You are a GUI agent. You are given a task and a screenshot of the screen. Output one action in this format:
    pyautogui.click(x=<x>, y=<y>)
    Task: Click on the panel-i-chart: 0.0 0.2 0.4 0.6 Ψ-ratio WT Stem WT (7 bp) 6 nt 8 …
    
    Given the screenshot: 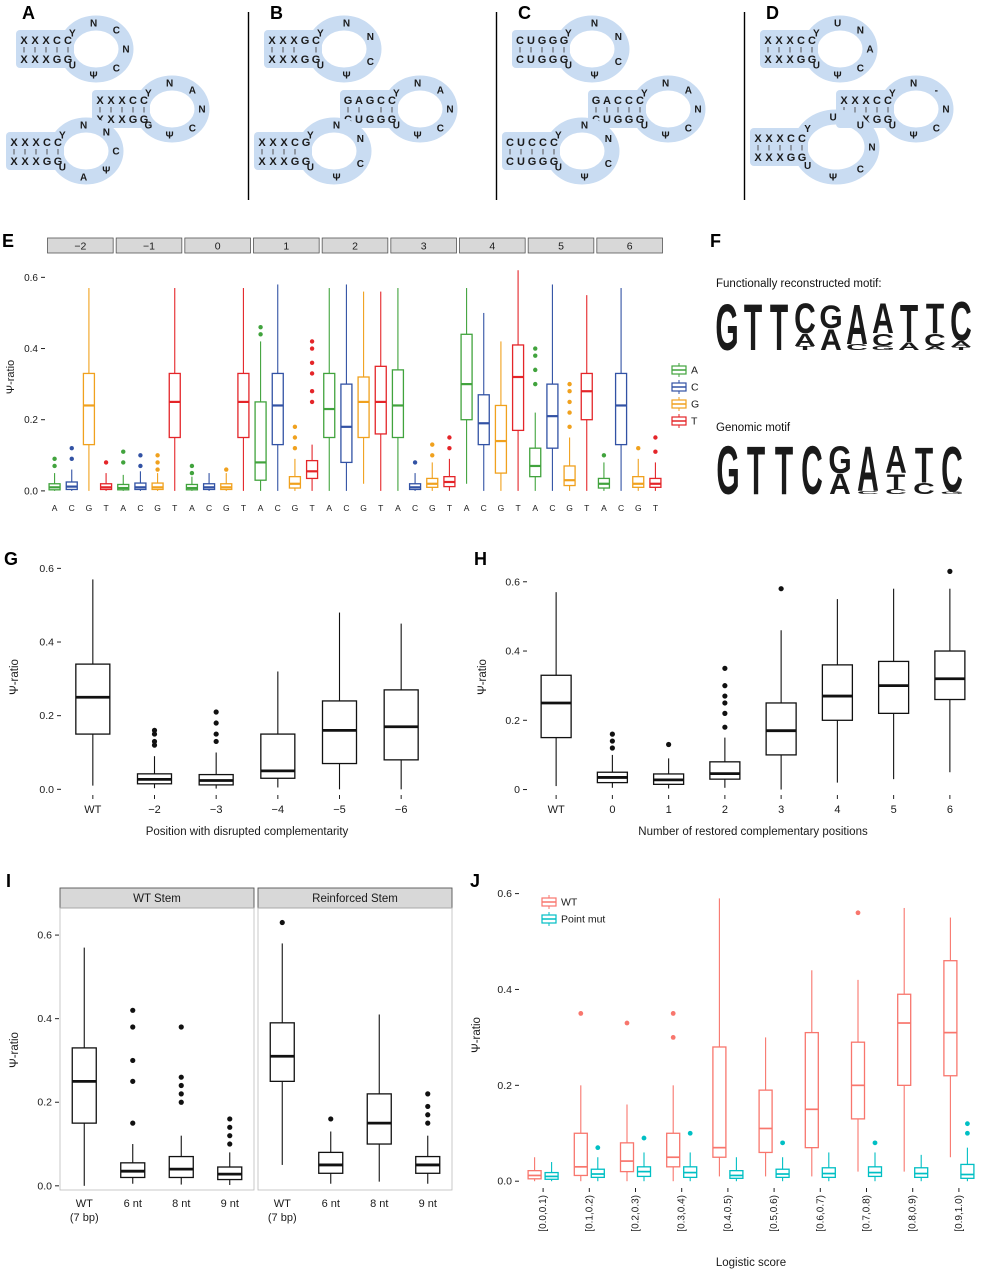 What is the action you would take?
    pyautogui.click(x=231, y=1055)
    